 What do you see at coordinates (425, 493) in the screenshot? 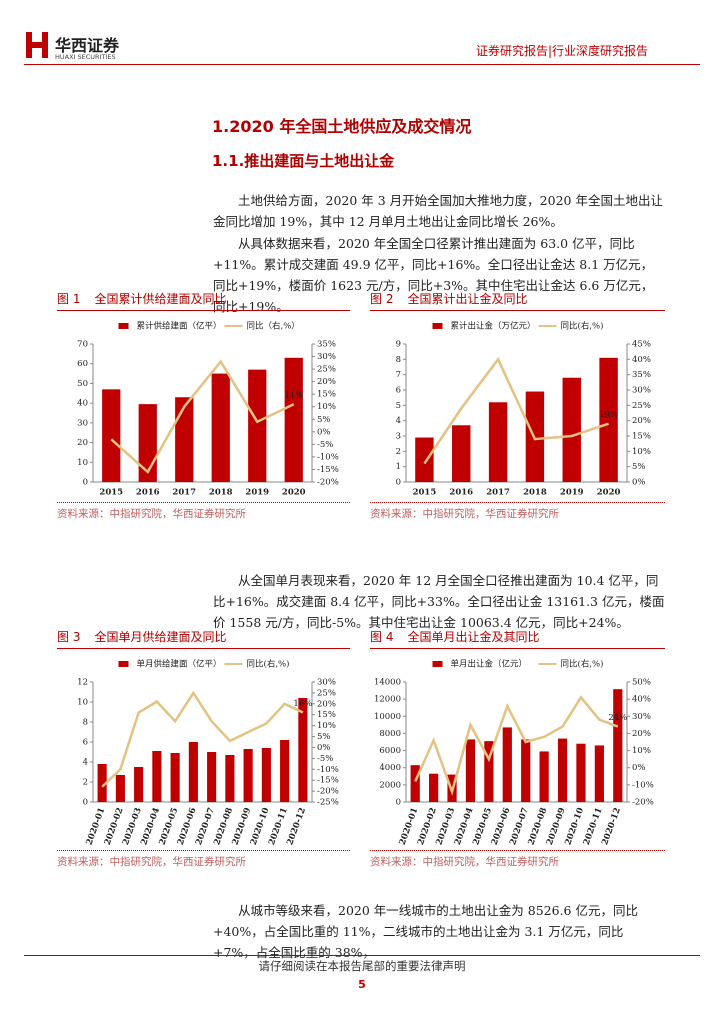
I see `x-tick-label: 2015` at bounding box center [425, 493].